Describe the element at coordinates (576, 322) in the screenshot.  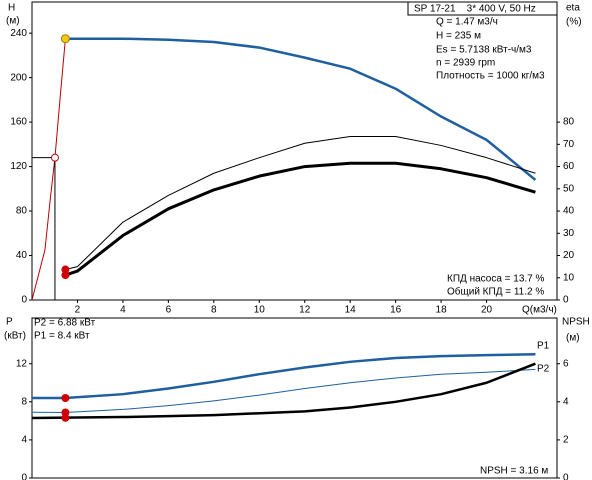
I see `y2-axis-label: NPSH` at that location.